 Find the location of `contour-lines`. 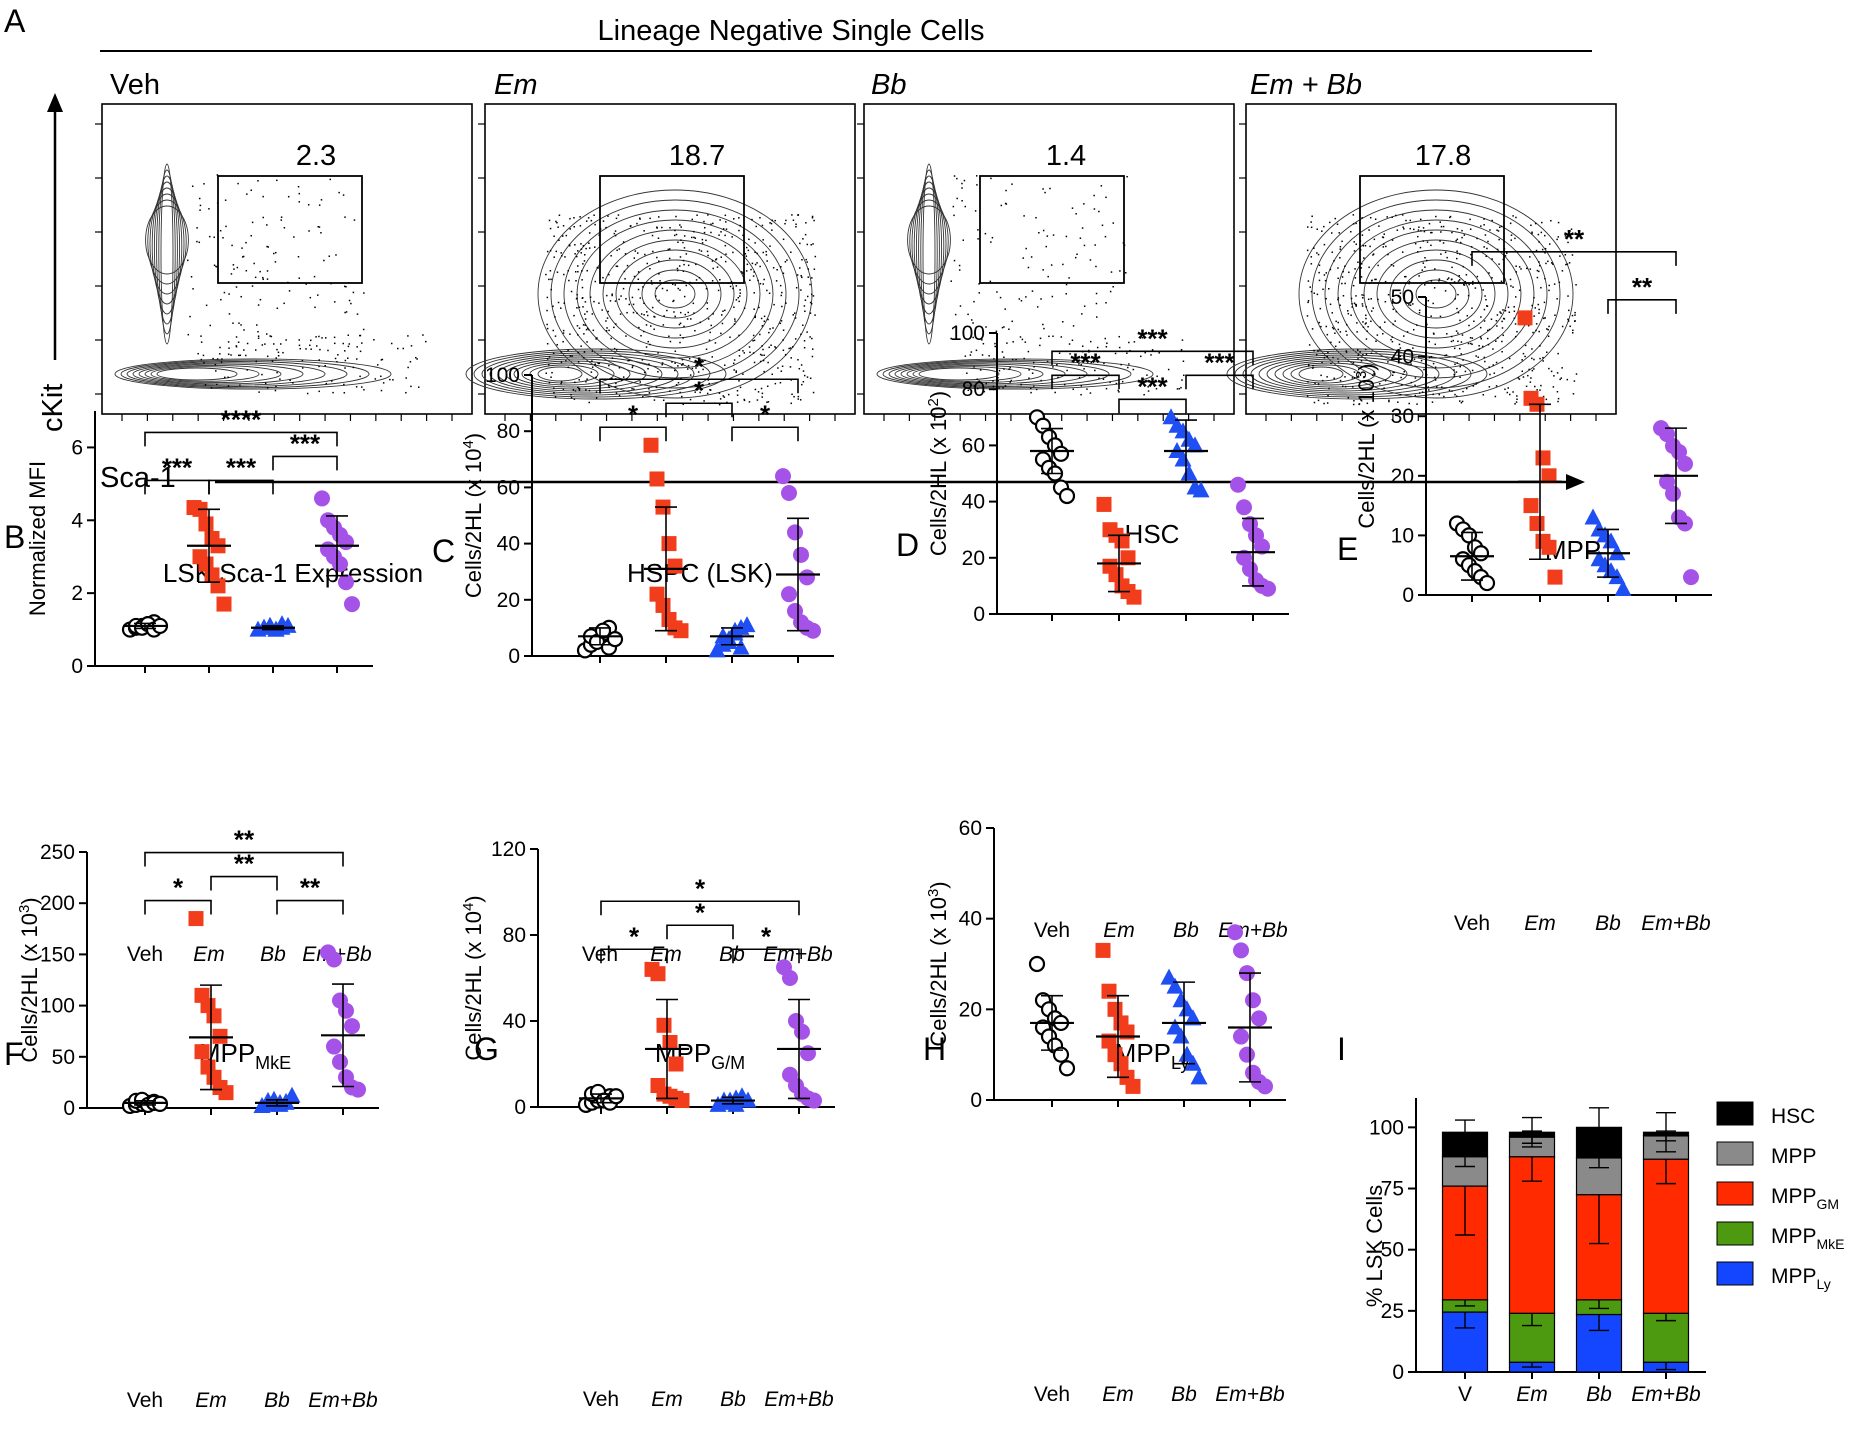

contour-lines is located at coordinates (639, 294).